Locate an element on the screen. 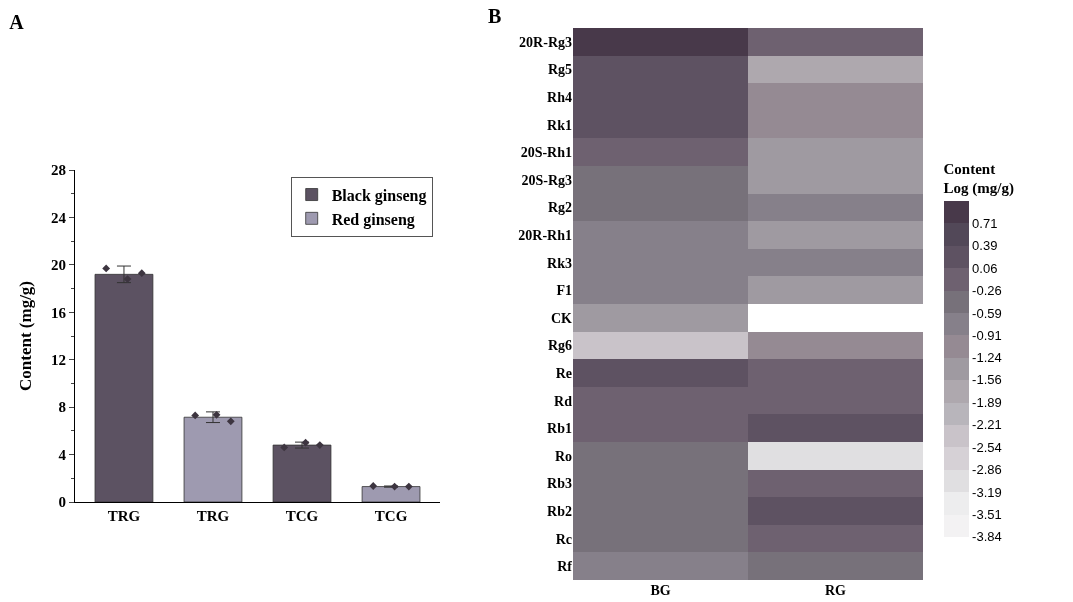  y-tick-label: Ro is located at coordinates (563, 456).